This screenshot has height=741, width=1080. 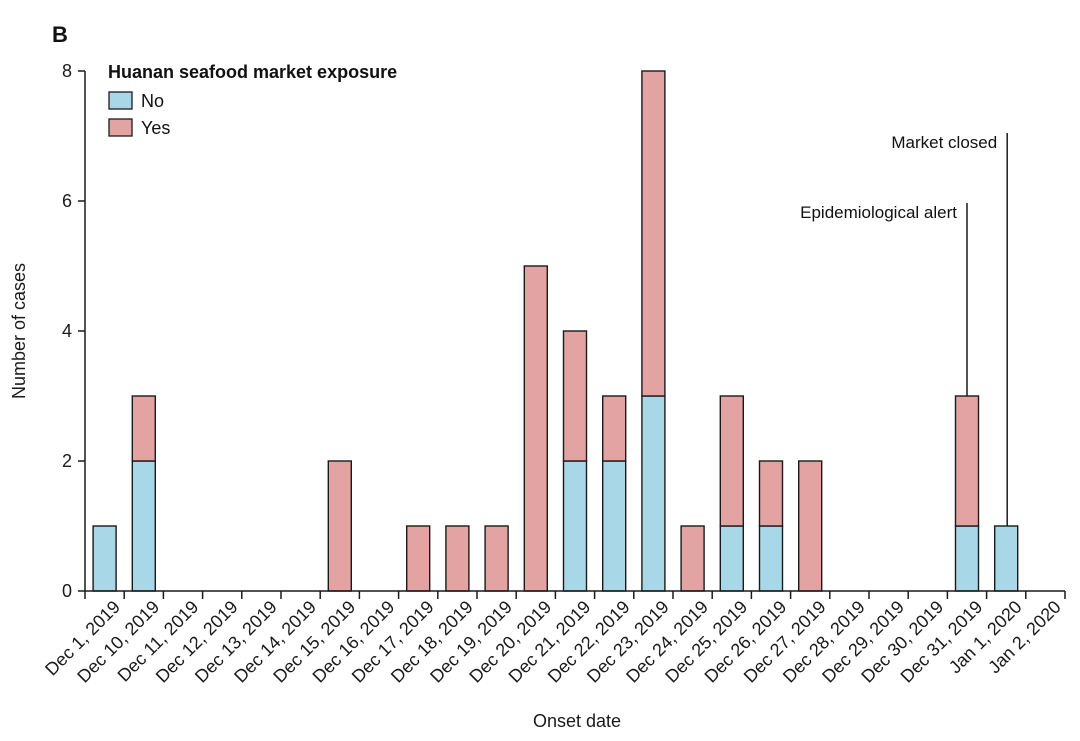 I want to click on legend-swatch-no, so click(x=120, y=100).